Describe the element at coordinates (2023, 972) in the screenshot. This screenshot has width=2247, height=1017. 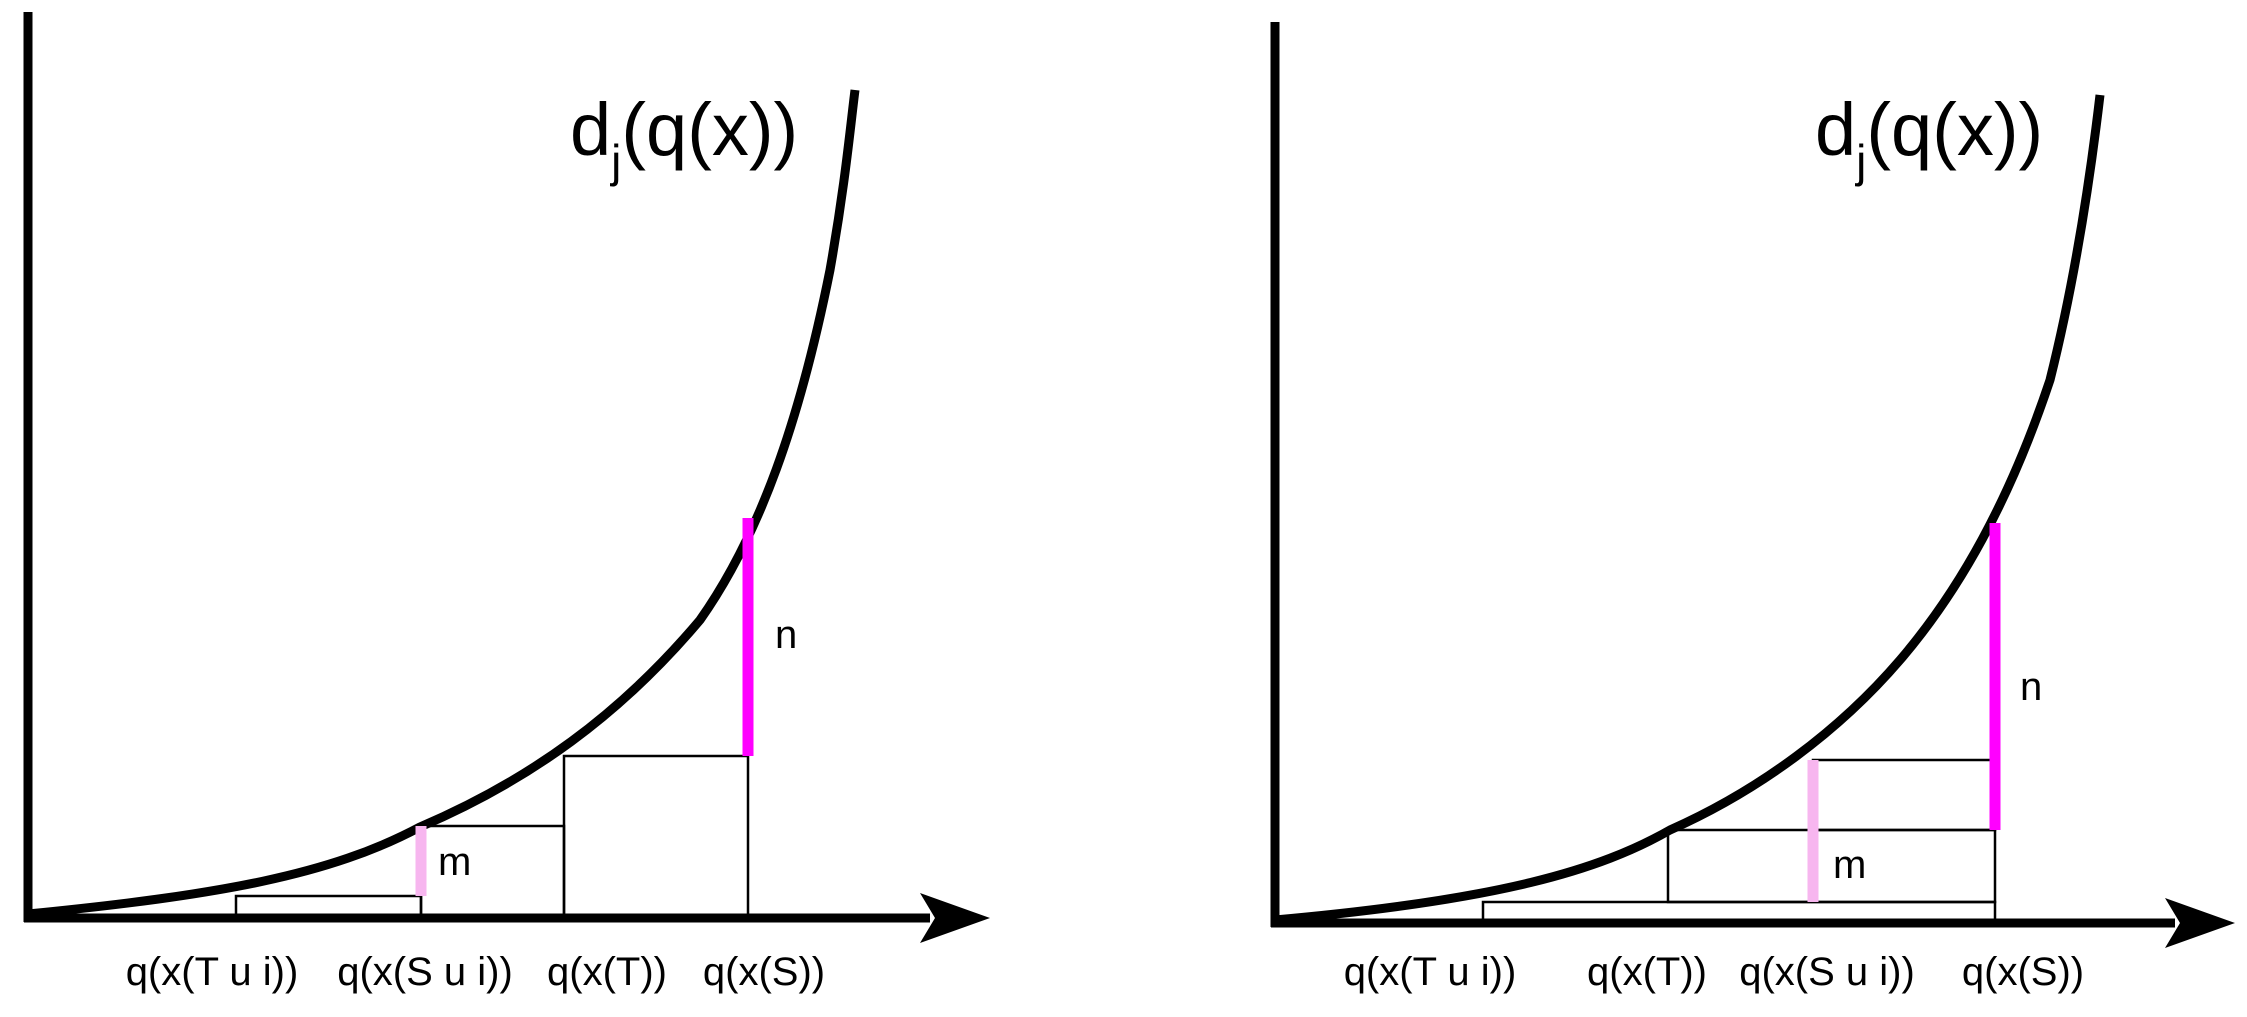
I see `right-tick-label-4: q(x(S))` at that location.